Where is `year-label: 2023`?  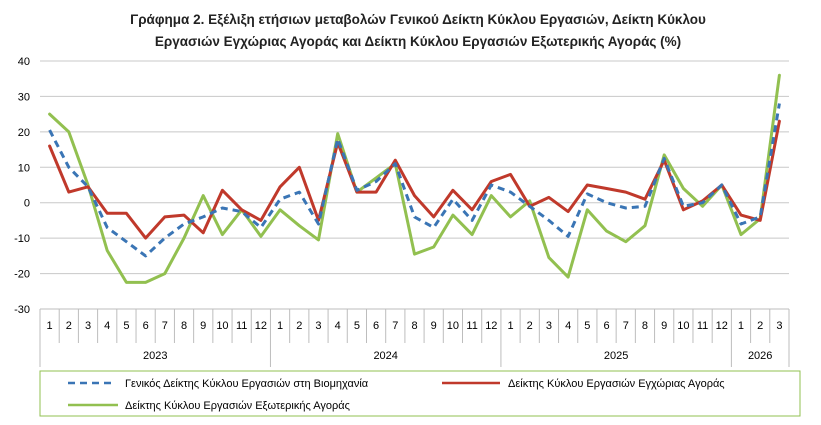 year-label: 2023 is located at coordinates (155, 356).